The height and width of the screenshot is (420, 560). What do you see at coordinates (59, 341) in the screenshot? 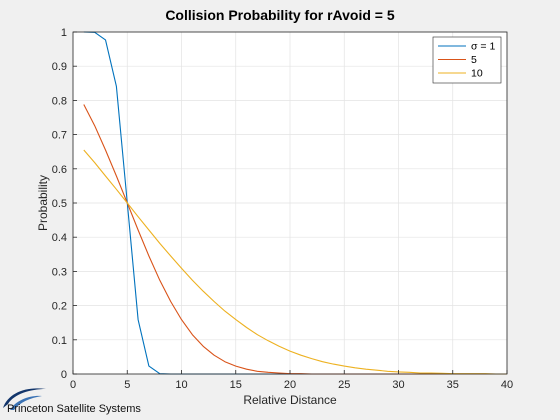
I see `y-tick-label: 0.1` at bounding box center [59, 341].